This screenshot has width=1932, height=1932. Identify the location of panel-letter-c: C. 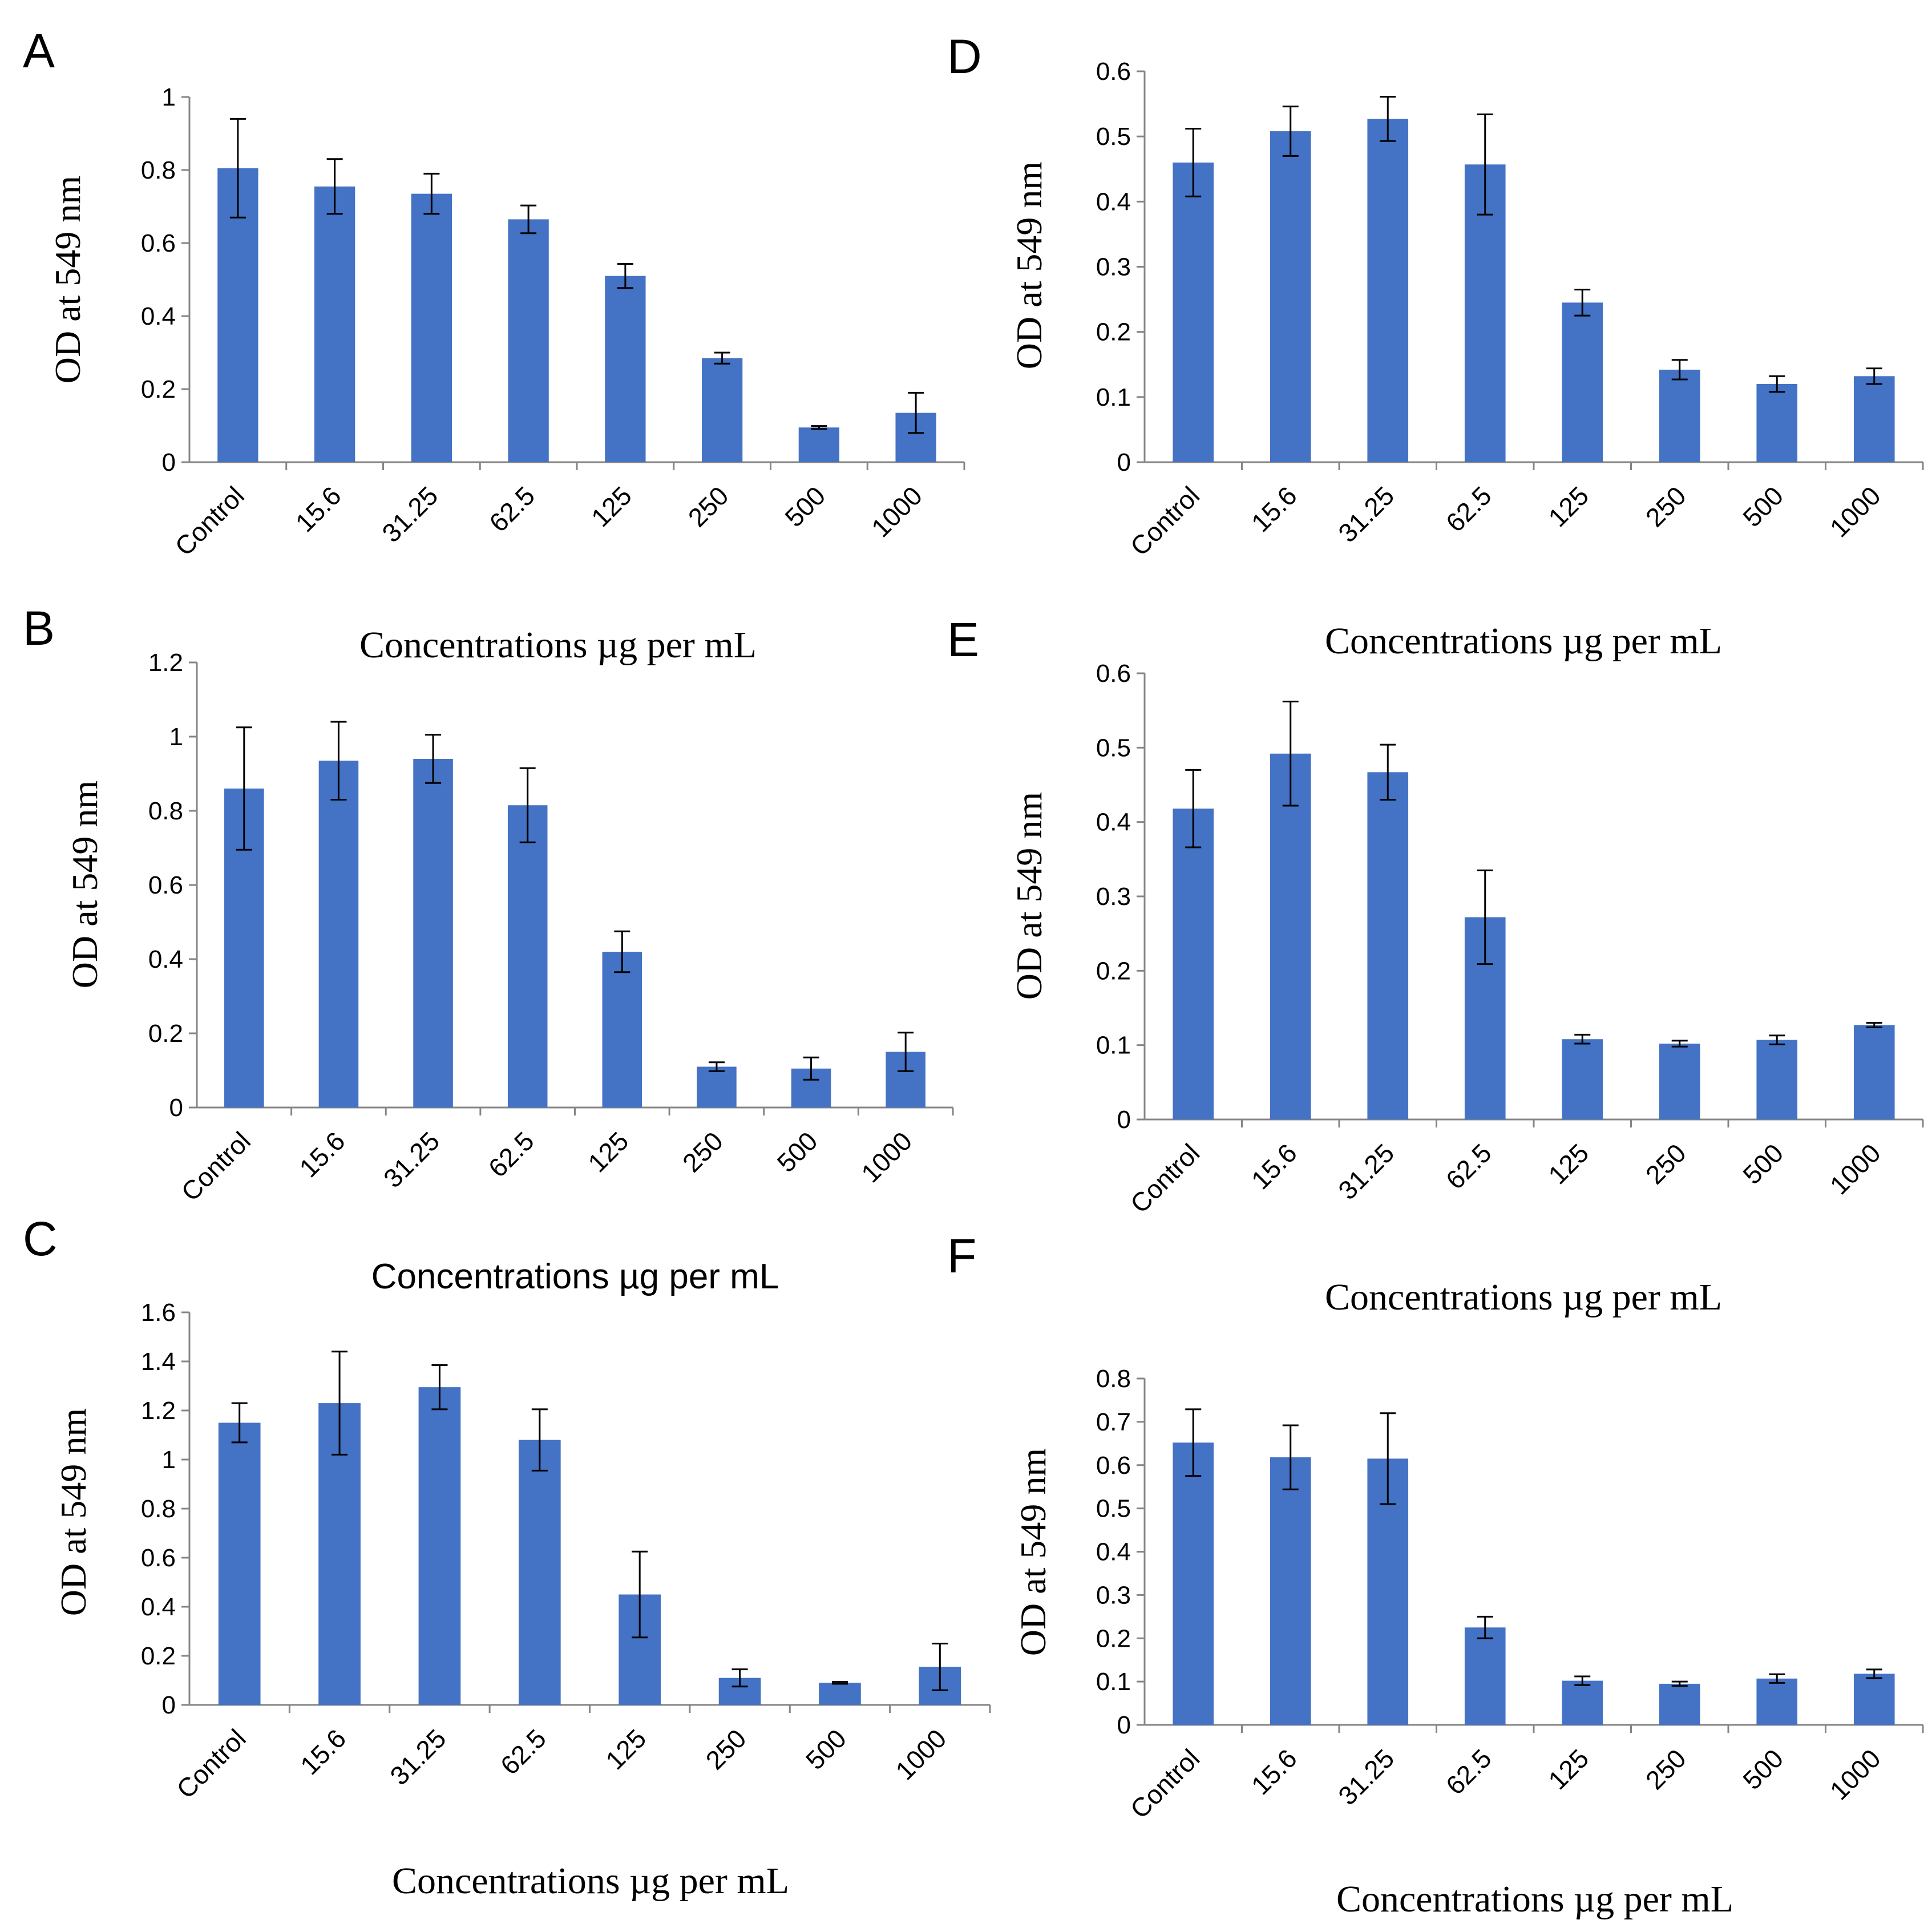
(40, 1239).